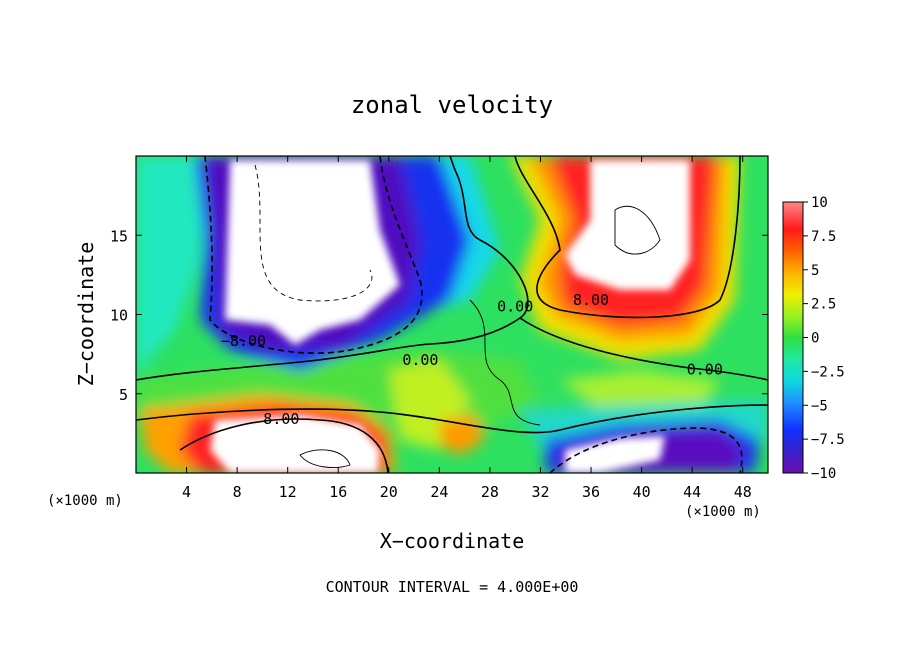 The image size is (904, 654). What do you see at coordinates (452, 105) in the screenshot?
I see `chart-title: zonal velocity` at bounding box center [452, 105].